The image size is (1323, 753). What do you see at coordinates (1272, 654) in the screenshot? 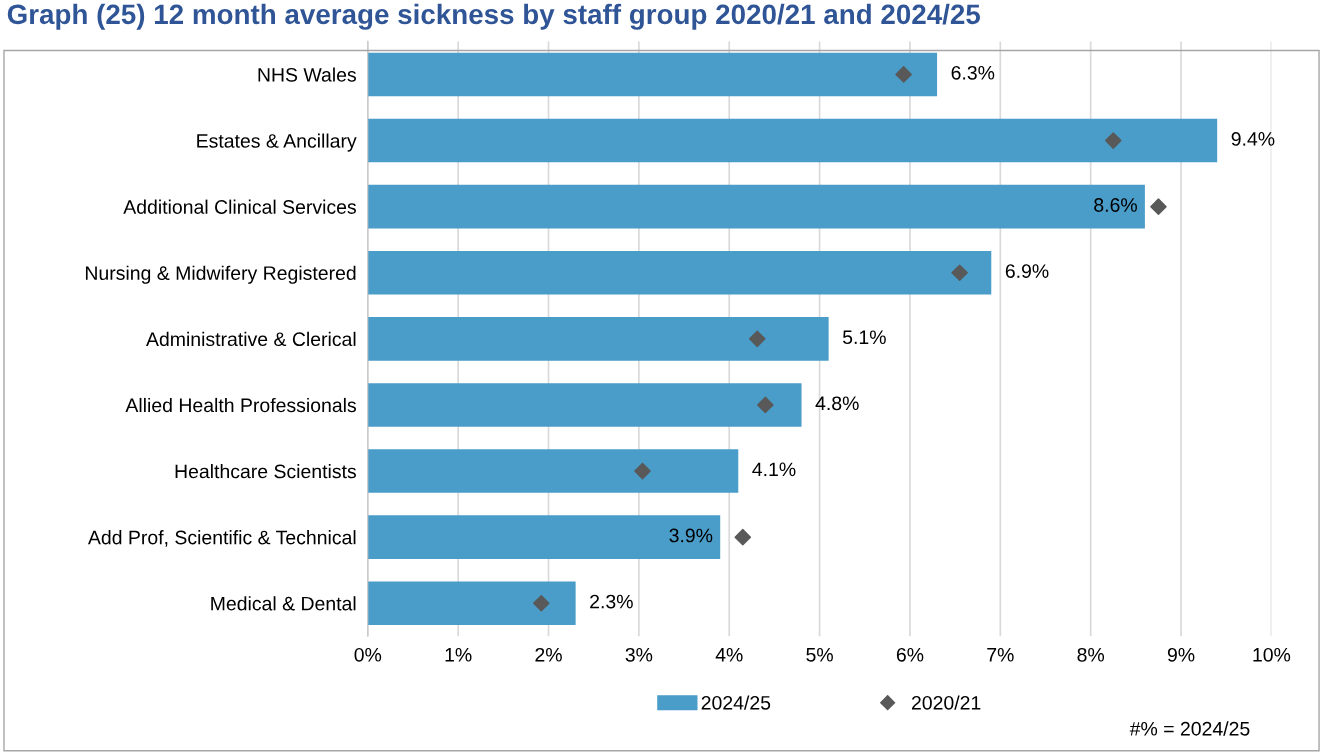
I see `x-tick-label: 10%` at bounding box center [1272, 654].